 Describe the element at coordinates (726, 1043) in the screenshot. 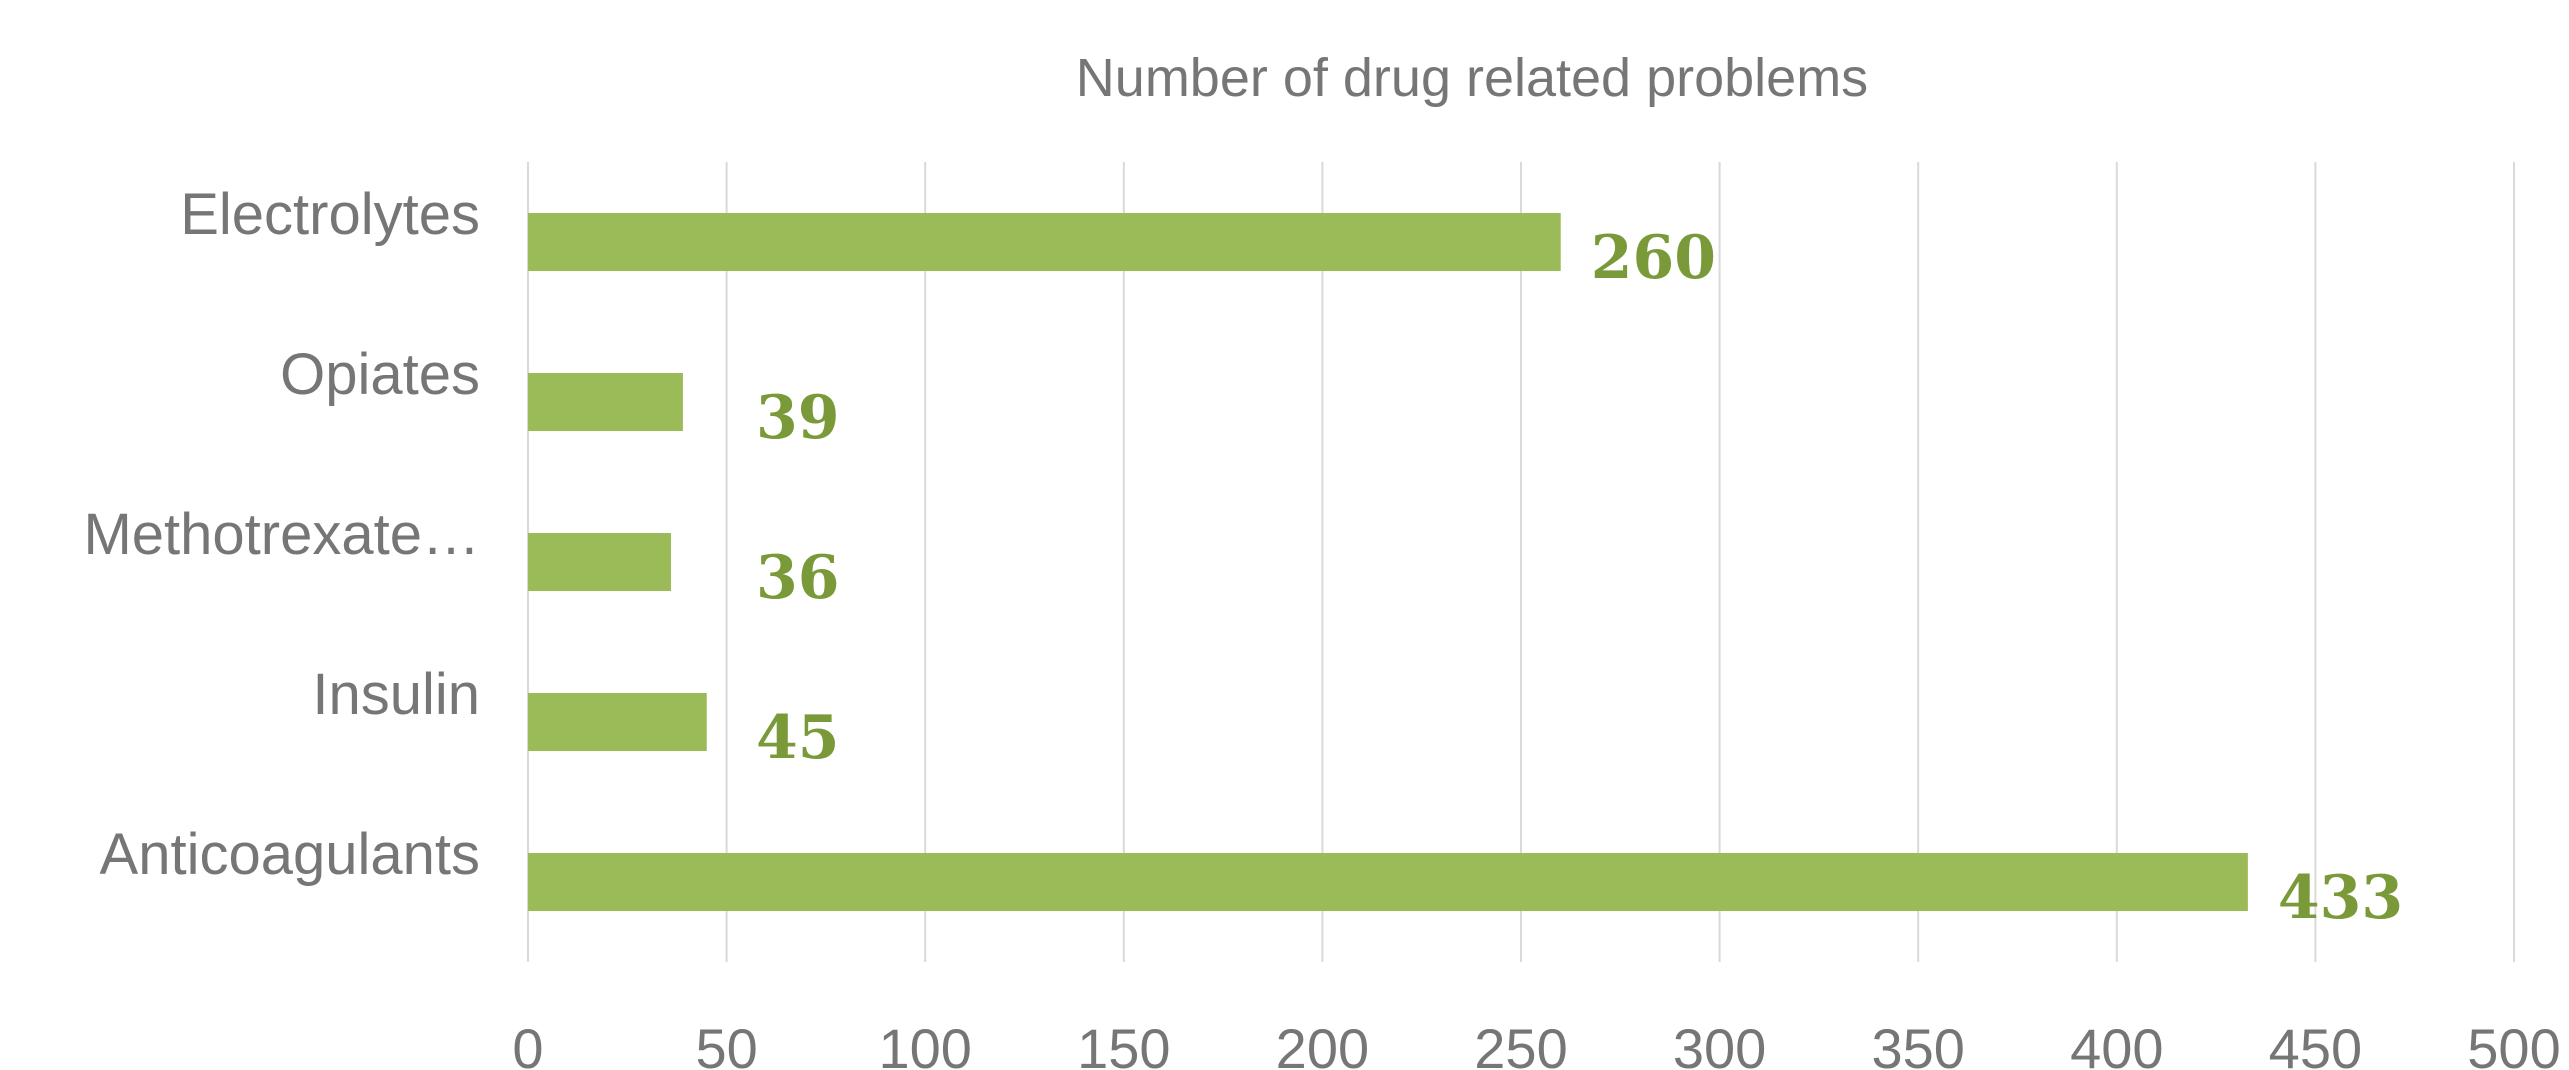

I see `x-tick-label: 50` at that location.